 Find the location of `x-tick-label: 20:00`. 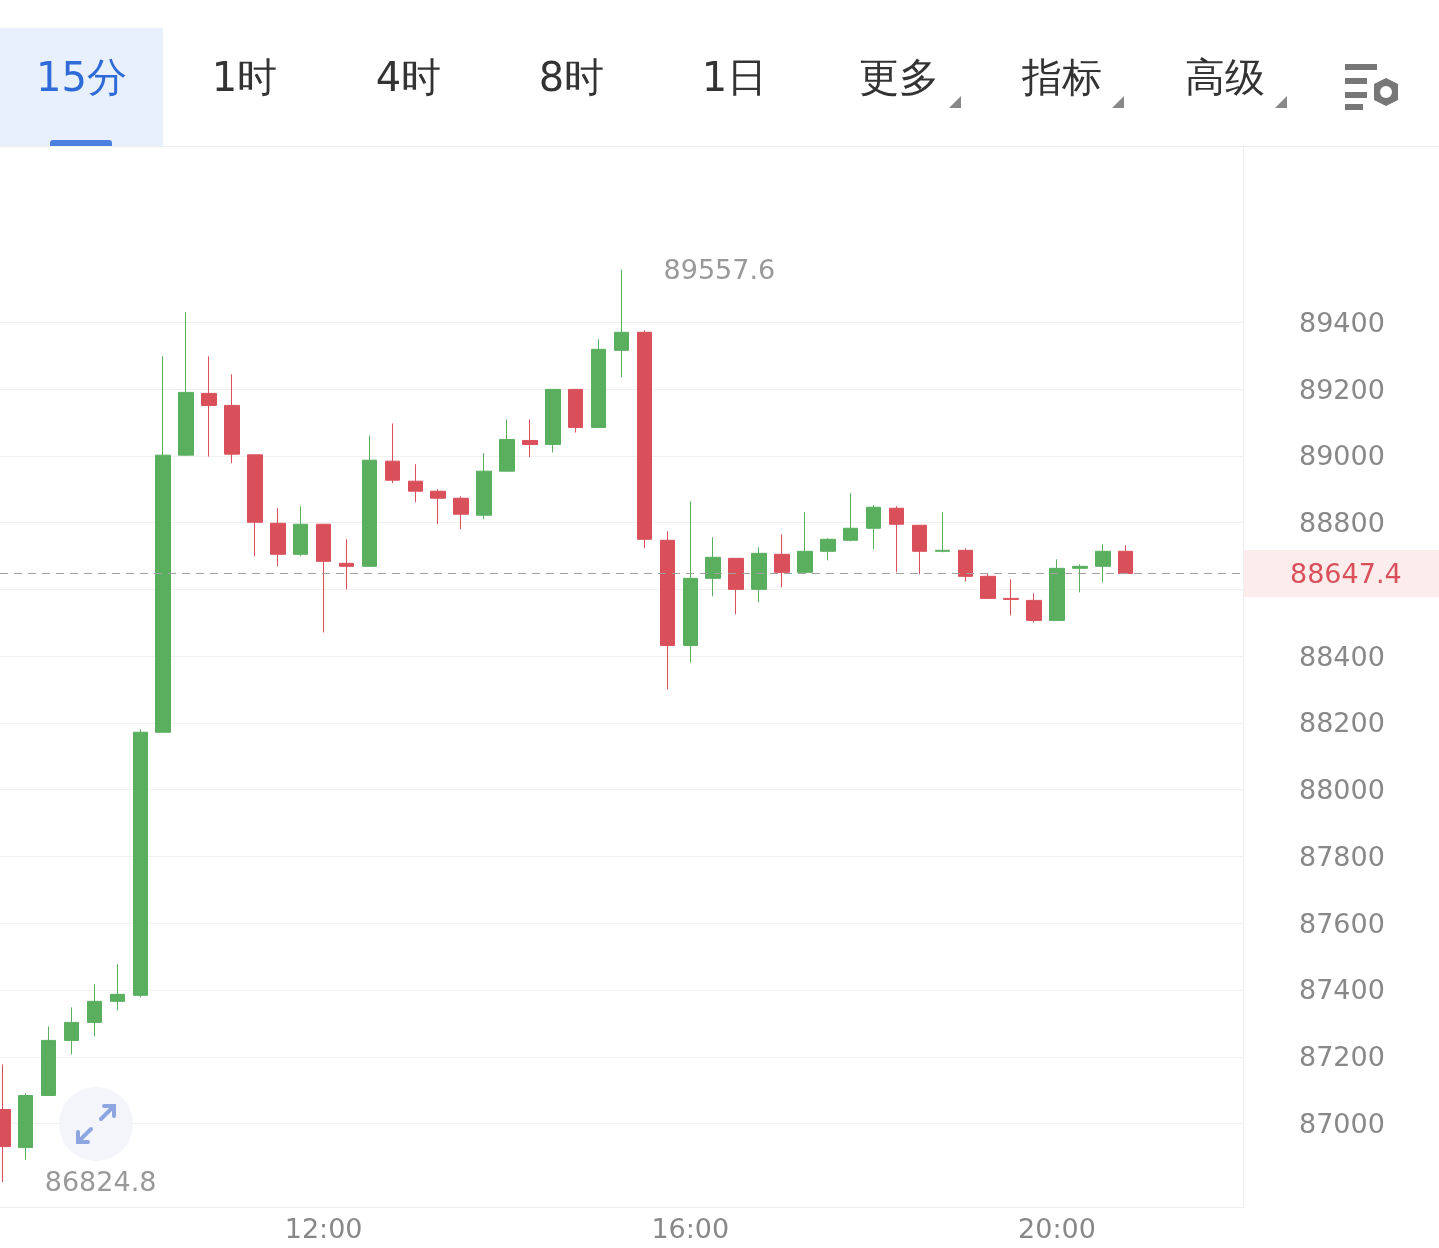

x-tick-label: 20:00 is located at coordinates (1057, 1228).